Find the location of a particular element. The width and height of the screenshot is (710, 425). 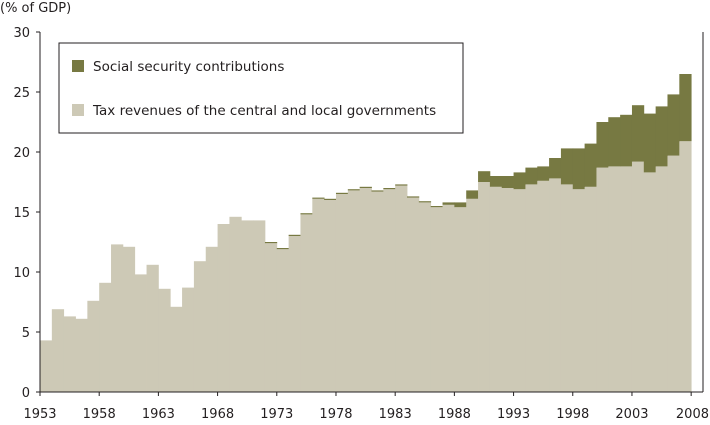

tax-revenue-bar-1972 is located at coordinates (271, 317).